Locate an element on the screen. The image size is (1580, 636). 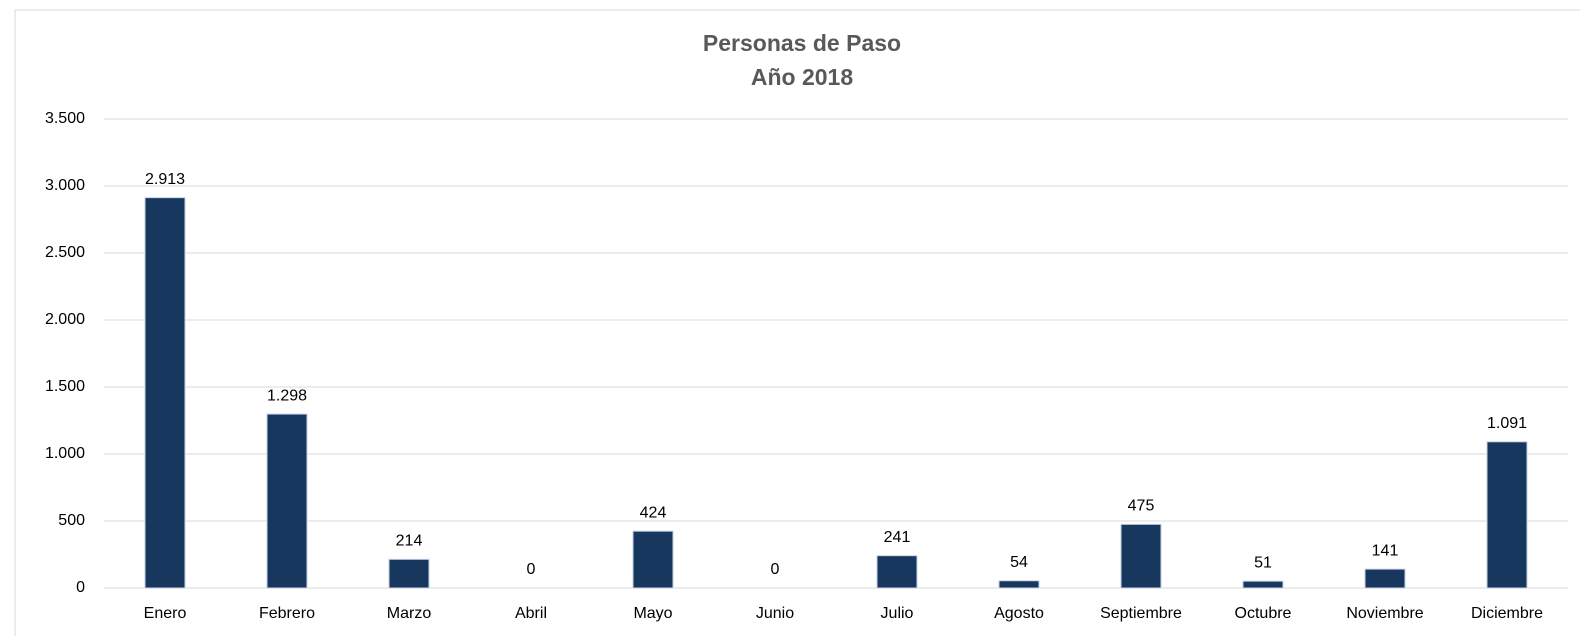
y-tick-label: 0 is located at coordinates (80, 587).